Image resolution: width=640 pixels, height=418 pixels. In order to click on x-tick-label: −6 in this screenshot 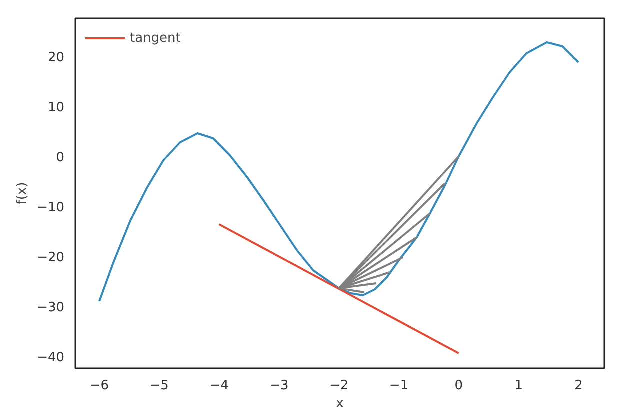, I will do `click(100, 386)`.